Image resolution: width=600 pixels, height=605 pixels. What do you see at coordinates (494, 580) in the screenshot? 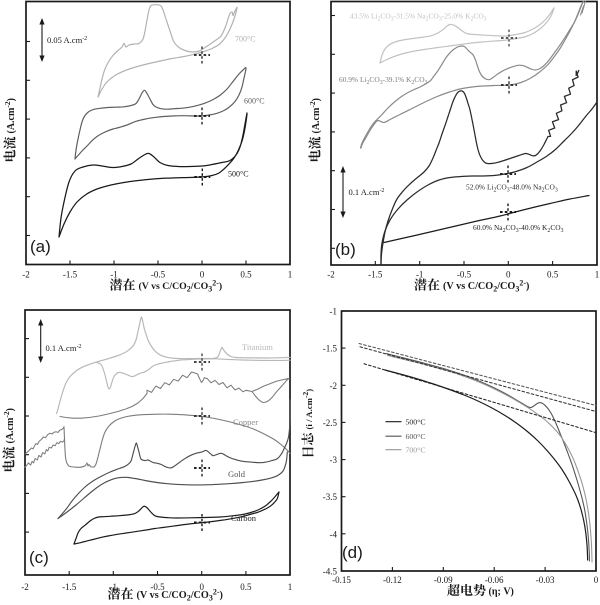
I see `svg-text: -0.06` at bounding box center [494, 580].